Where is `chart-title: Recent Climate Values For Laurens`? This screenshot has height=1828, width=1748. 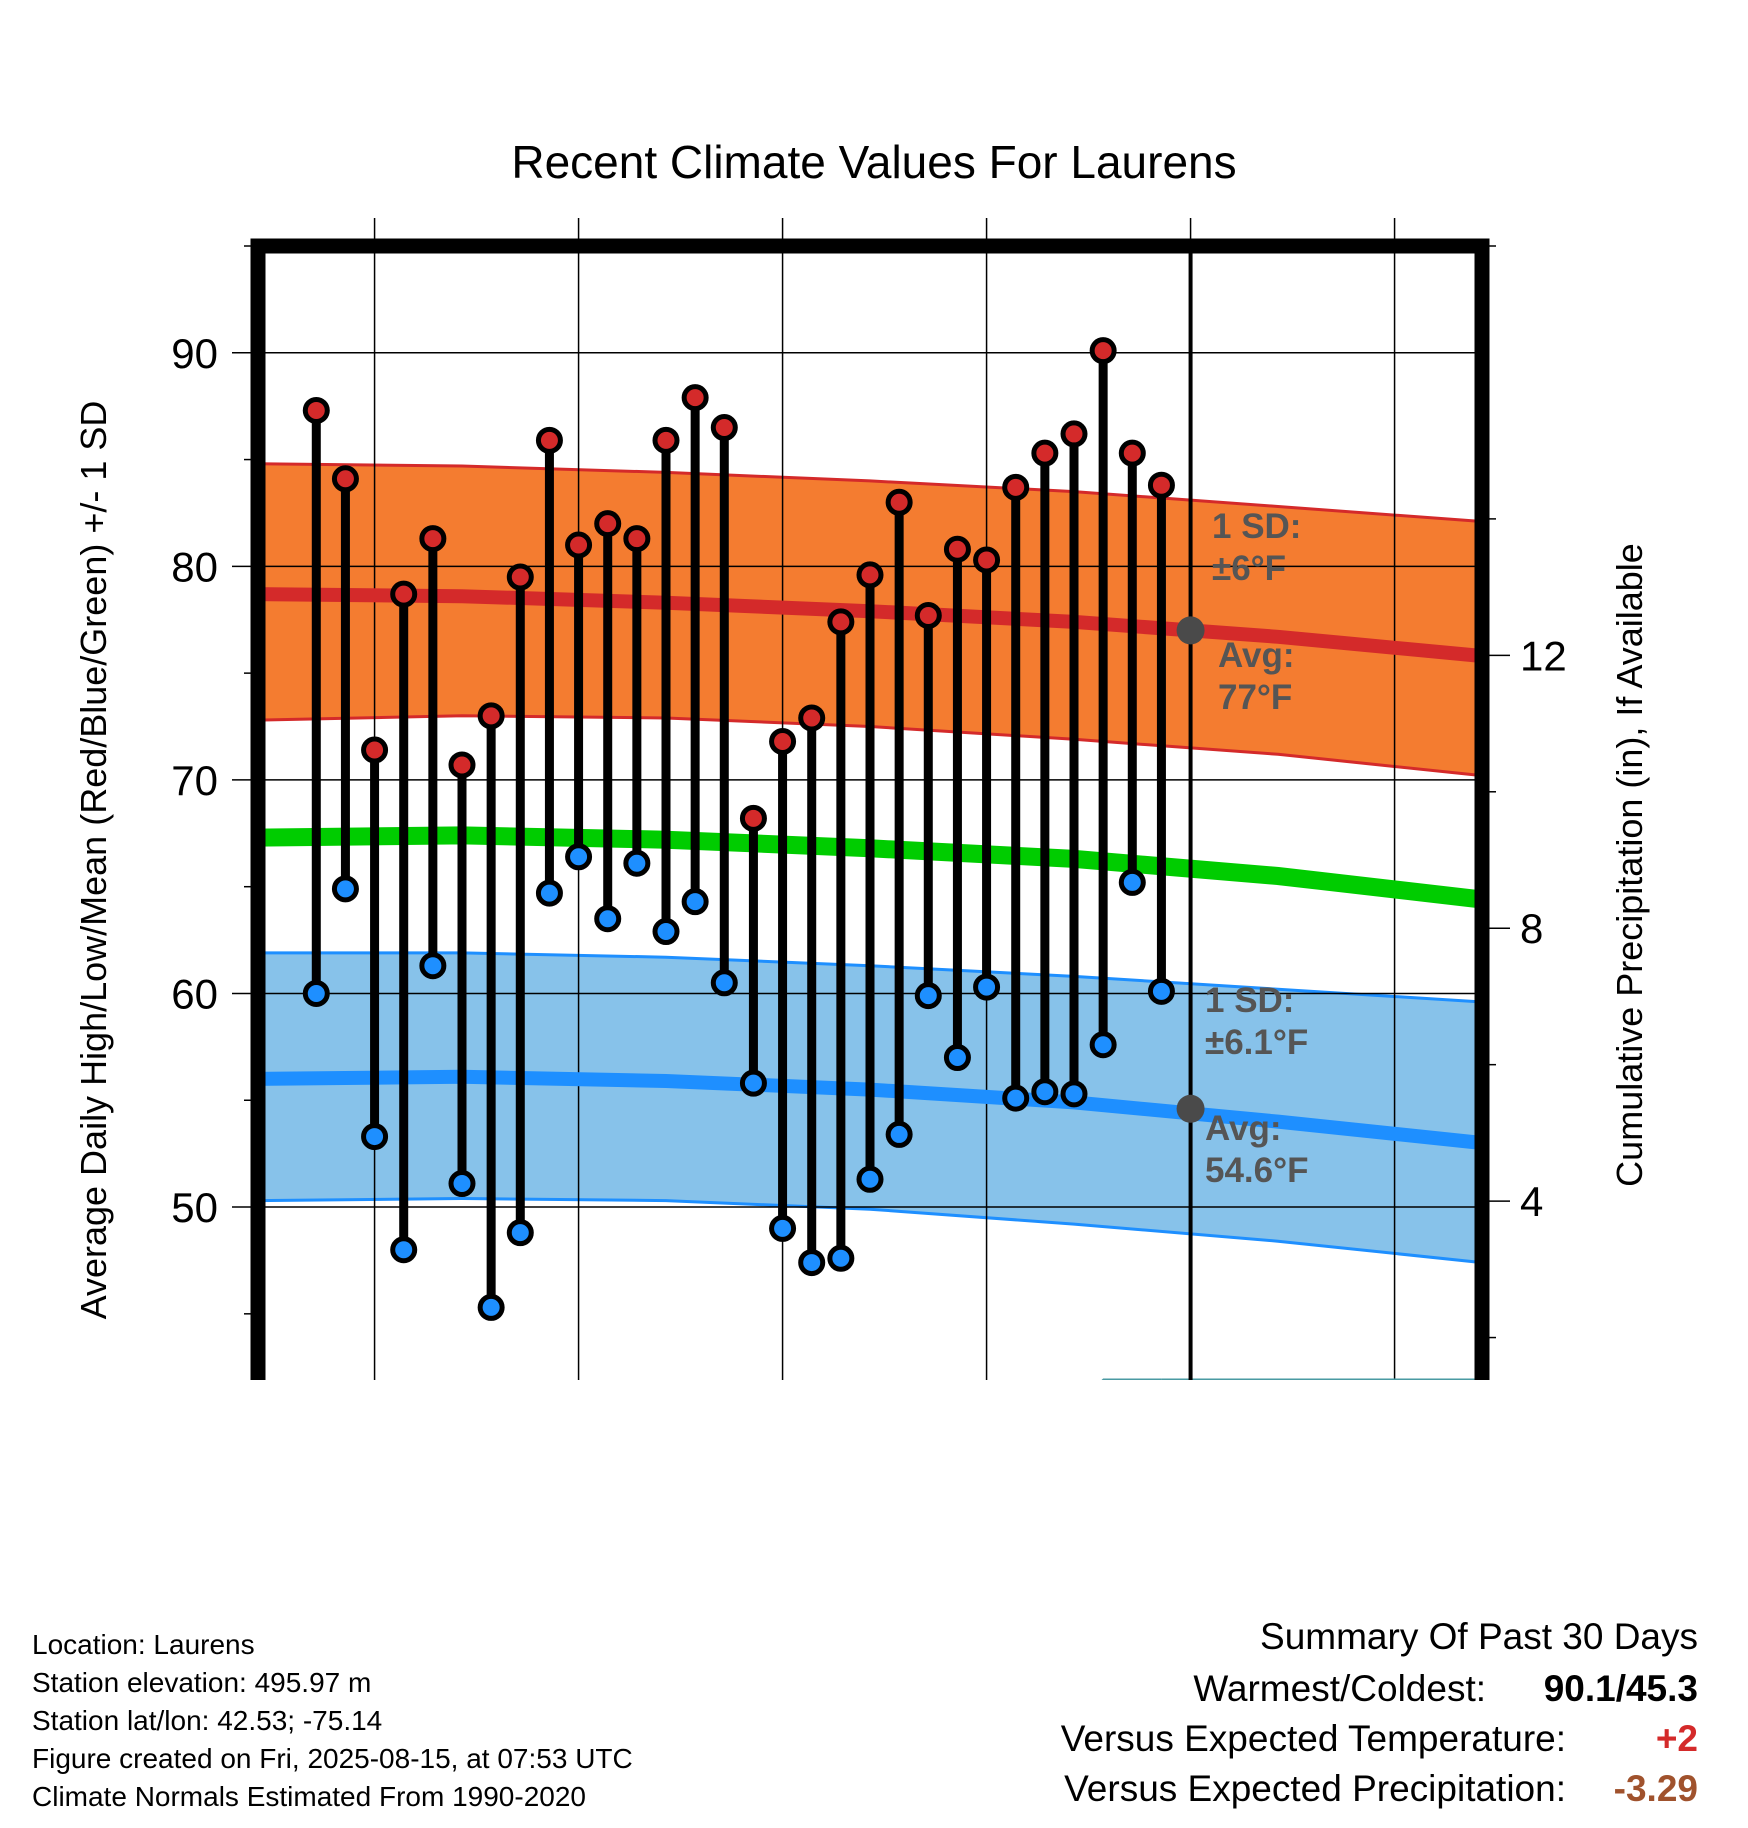
chart-title: Recent Climate Values For Laurens is located at coordinates (873, 162).